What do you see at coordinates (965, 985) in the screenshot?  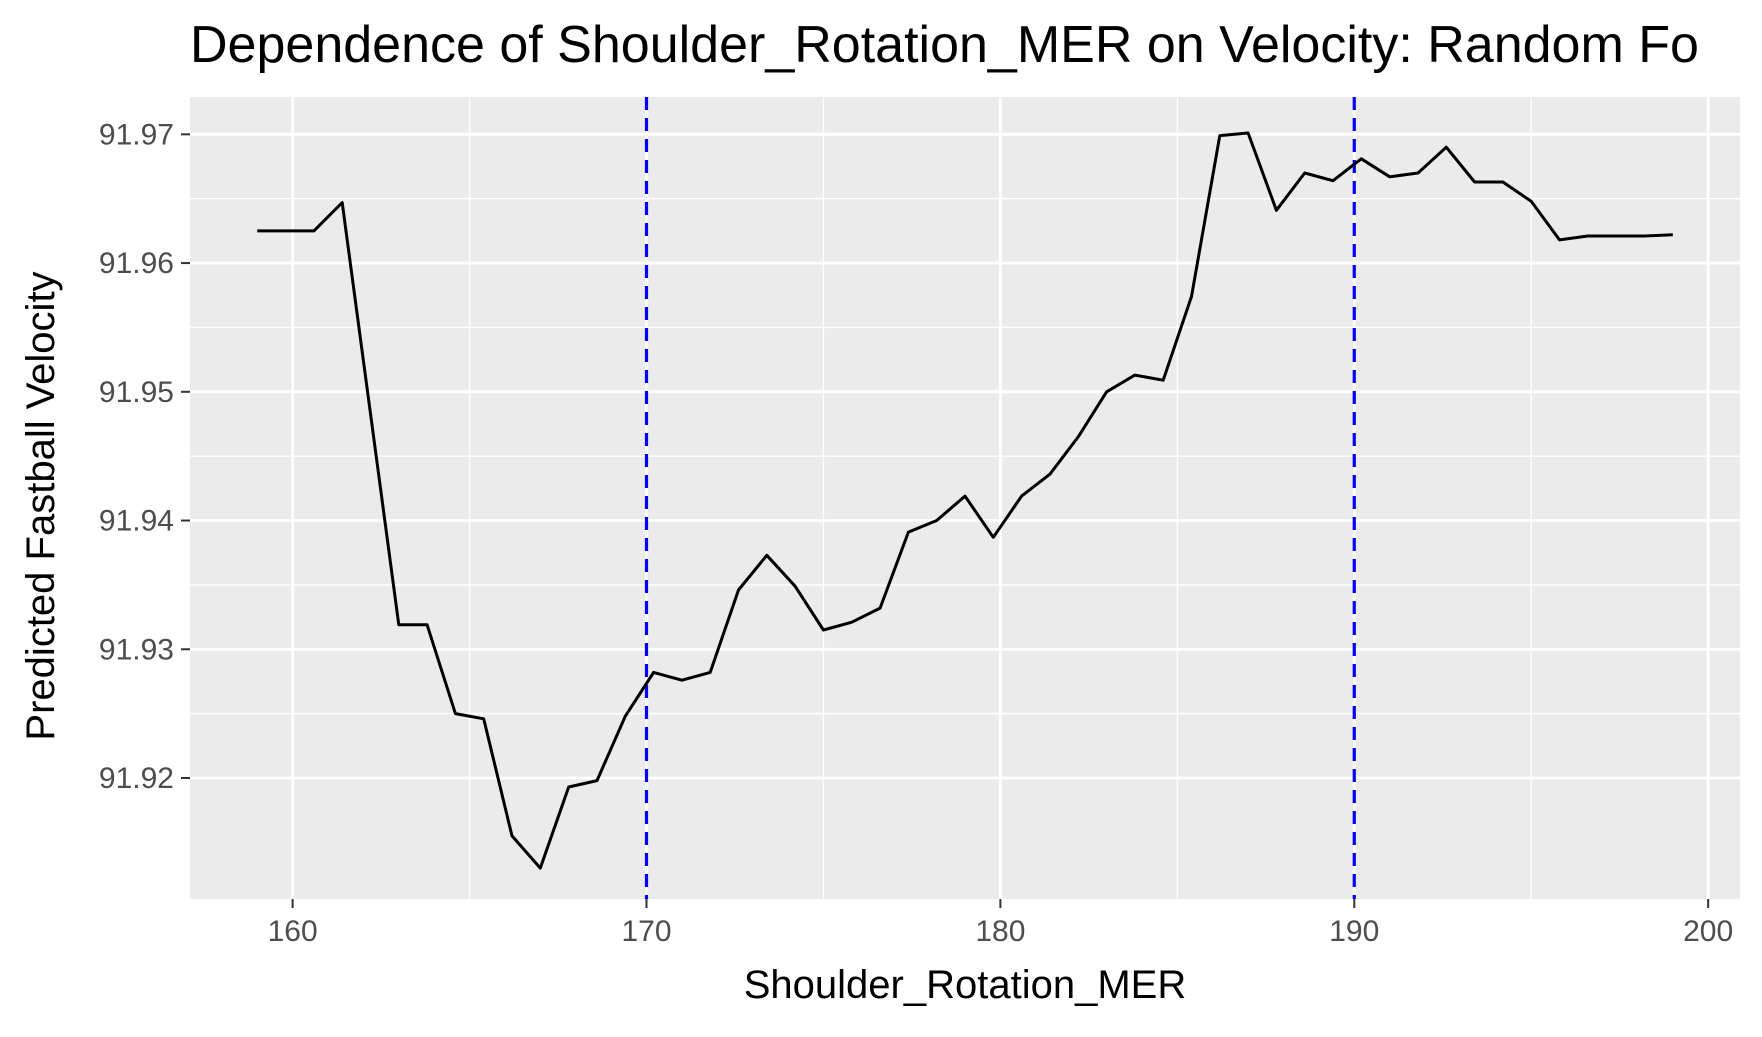 I see `x-axis-label: Shoulder_Rotation_MER` at bounding box center [965, 985].